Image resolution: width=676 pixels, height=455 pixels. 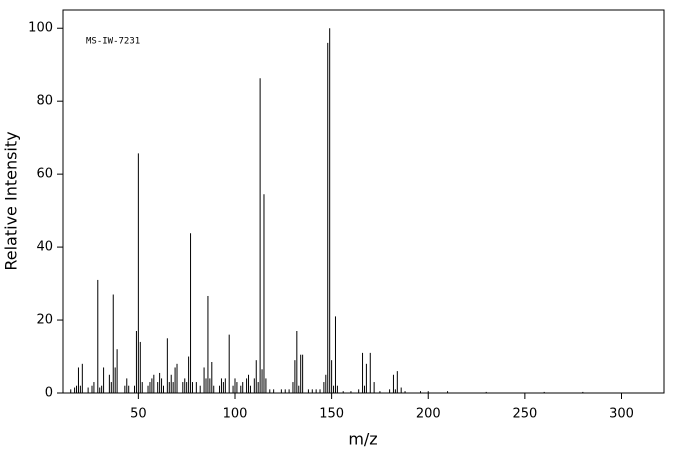 I want to click on y-tick-label: 60, so click(x=44, y=174).